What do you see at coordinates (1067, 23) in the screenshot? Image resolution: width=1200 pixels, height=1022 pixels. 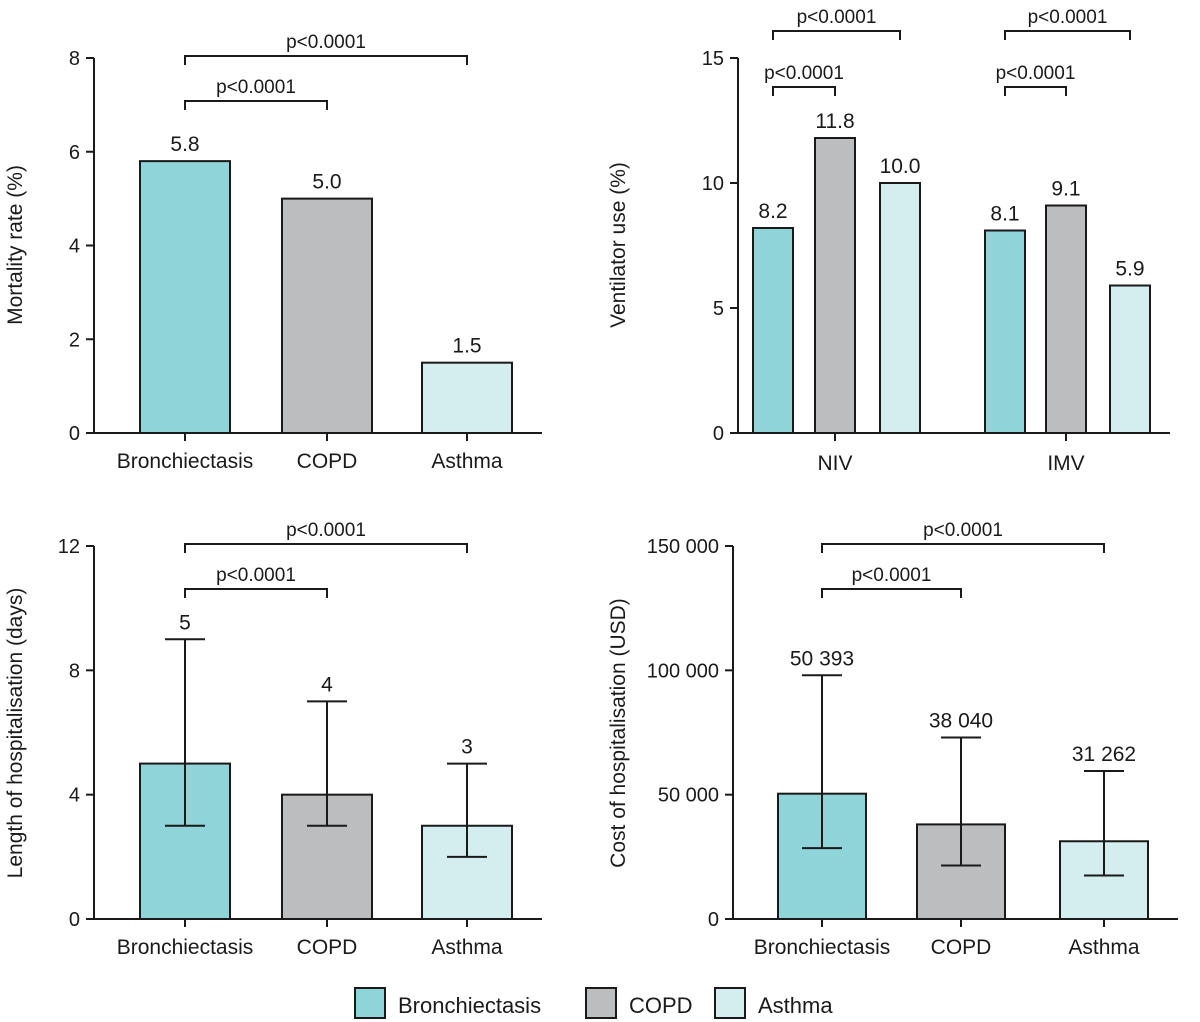 I see `significance-bracket-4: p<0.0001` at bounding box center [1067, 23].